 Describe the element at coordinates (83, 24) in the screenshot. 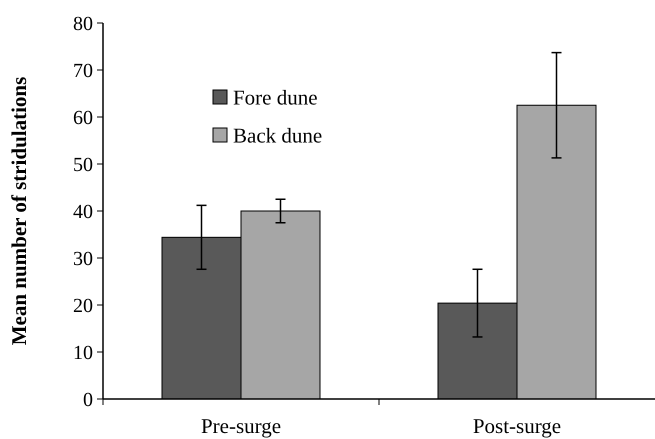

I see `y-tick-label: 80` at that location.